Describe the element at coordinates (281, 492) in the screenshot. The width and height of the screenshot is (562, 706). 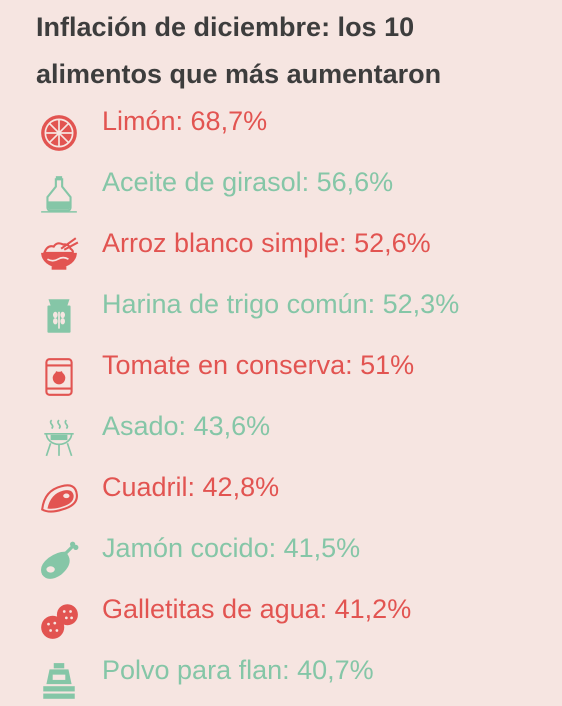
I see `list-item: Cuadril: 42,8%` at that location.